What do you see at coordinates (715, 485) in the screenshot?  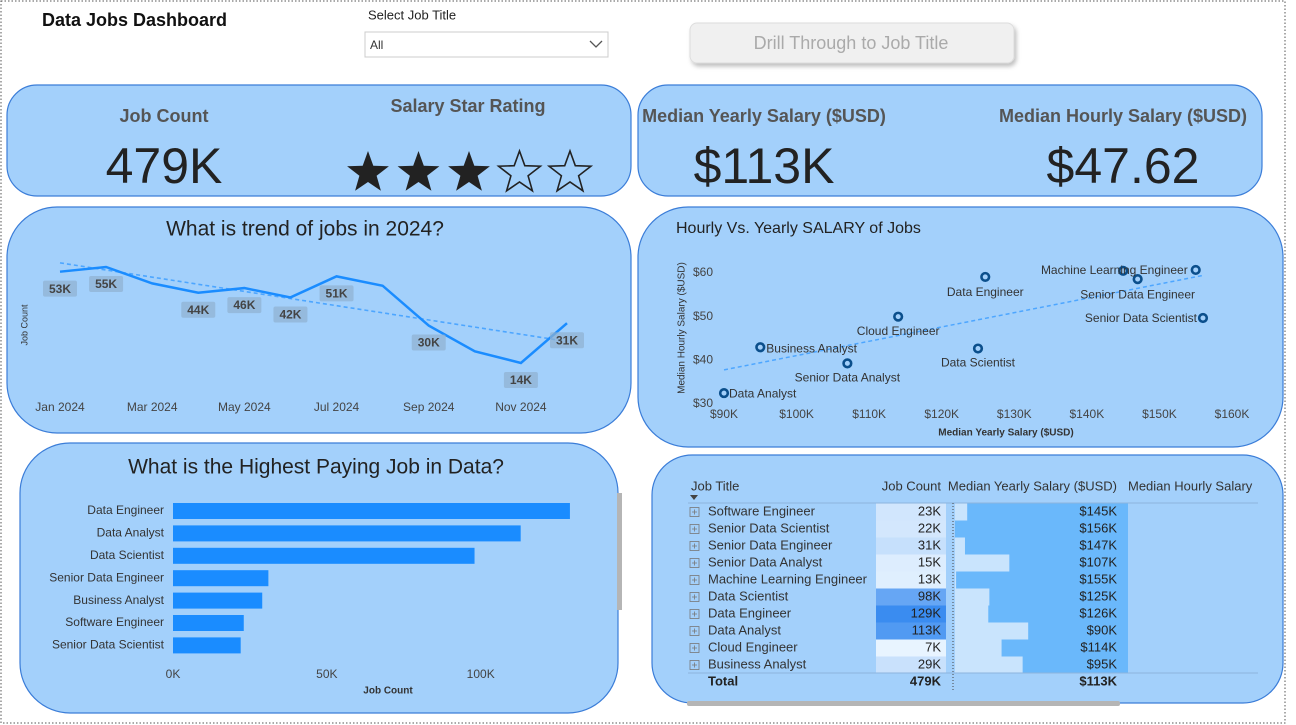 I see `column-header: Job Title` at bounding box center [715, 485].